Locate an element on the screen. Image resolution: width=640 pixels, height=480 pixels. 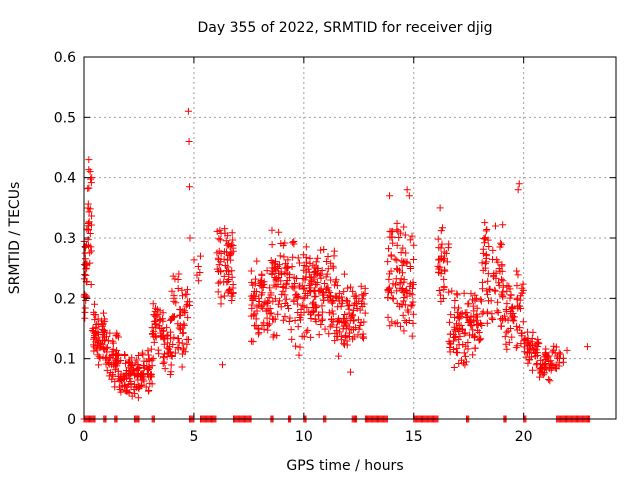
x-axis-label: GPS time / hours is located at coordinates (344, 466).